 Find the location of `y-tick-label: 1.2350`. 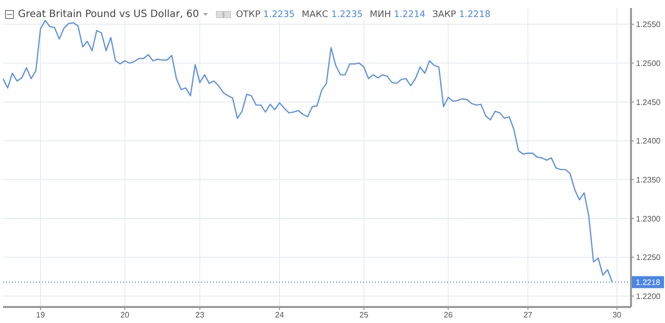

y-tick-label: 1.2350 is located at coordinates (649, 179).